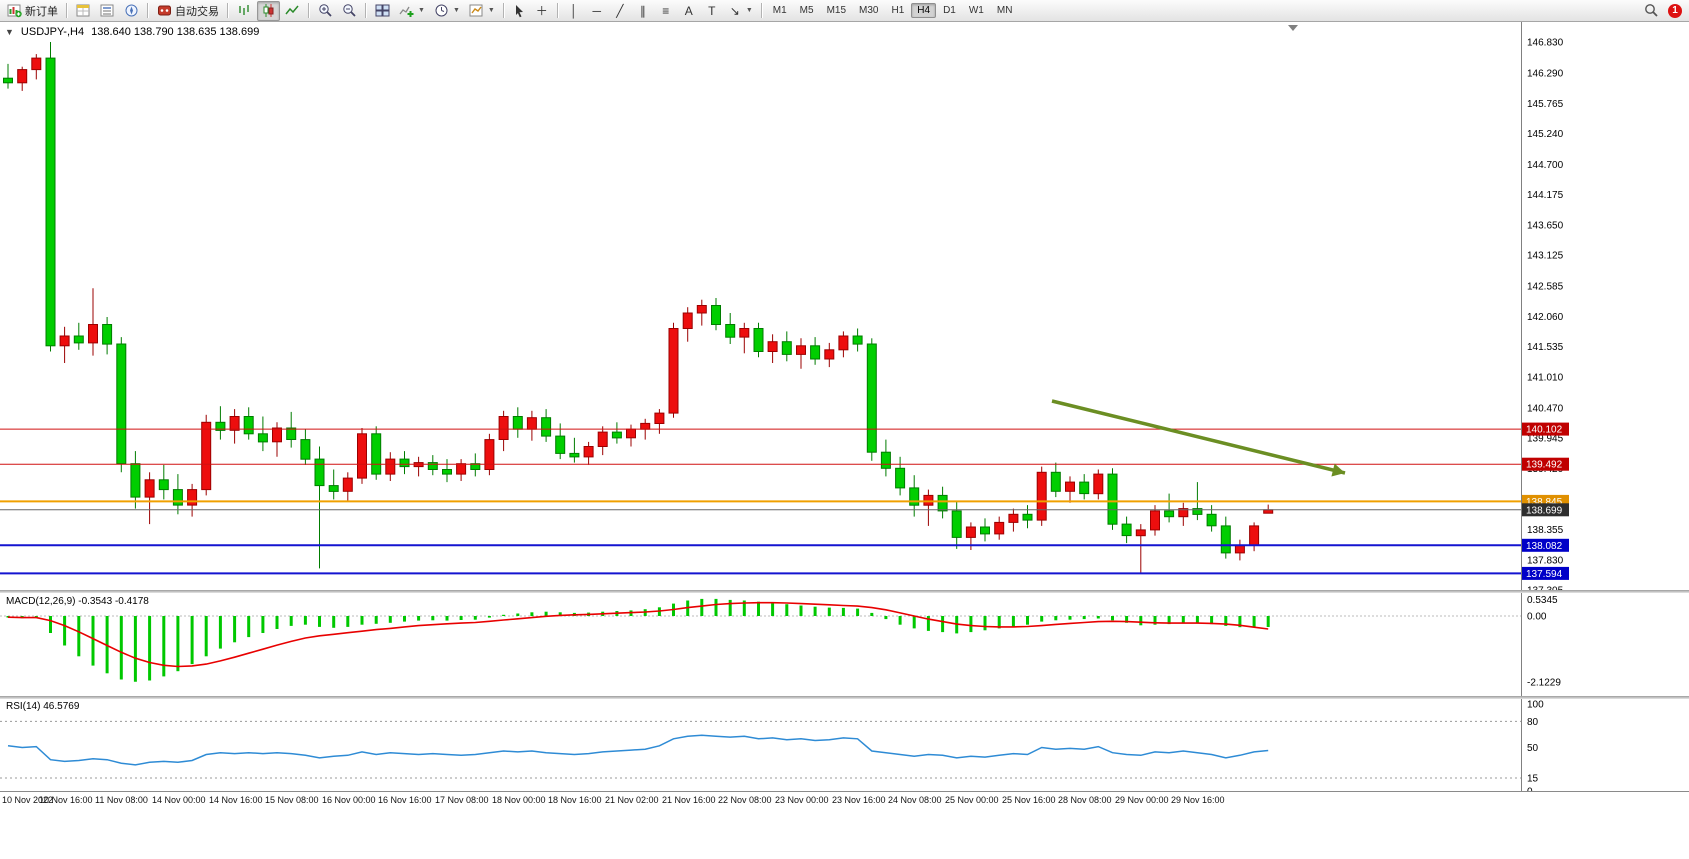 This screenshot has width=1689, height=859. I want to click on timeframe-m1: M1, so click(779, 10).